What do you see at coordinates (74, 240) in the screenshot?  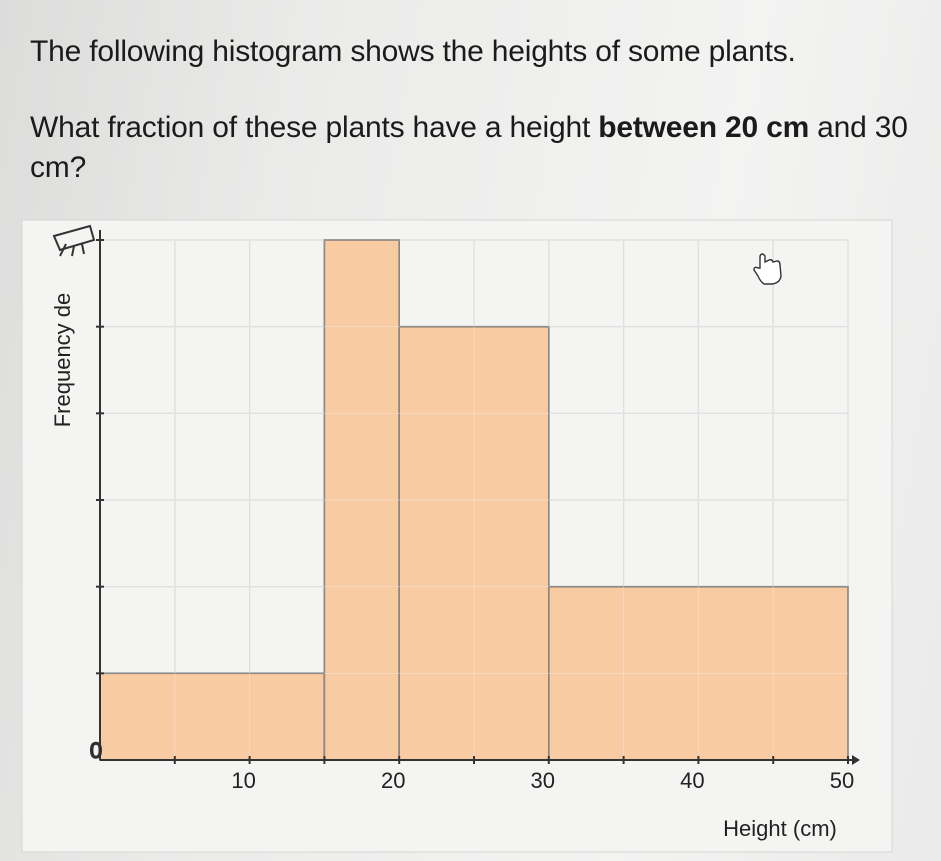 I see `ruler-icon` at bounding box center [74, 240].